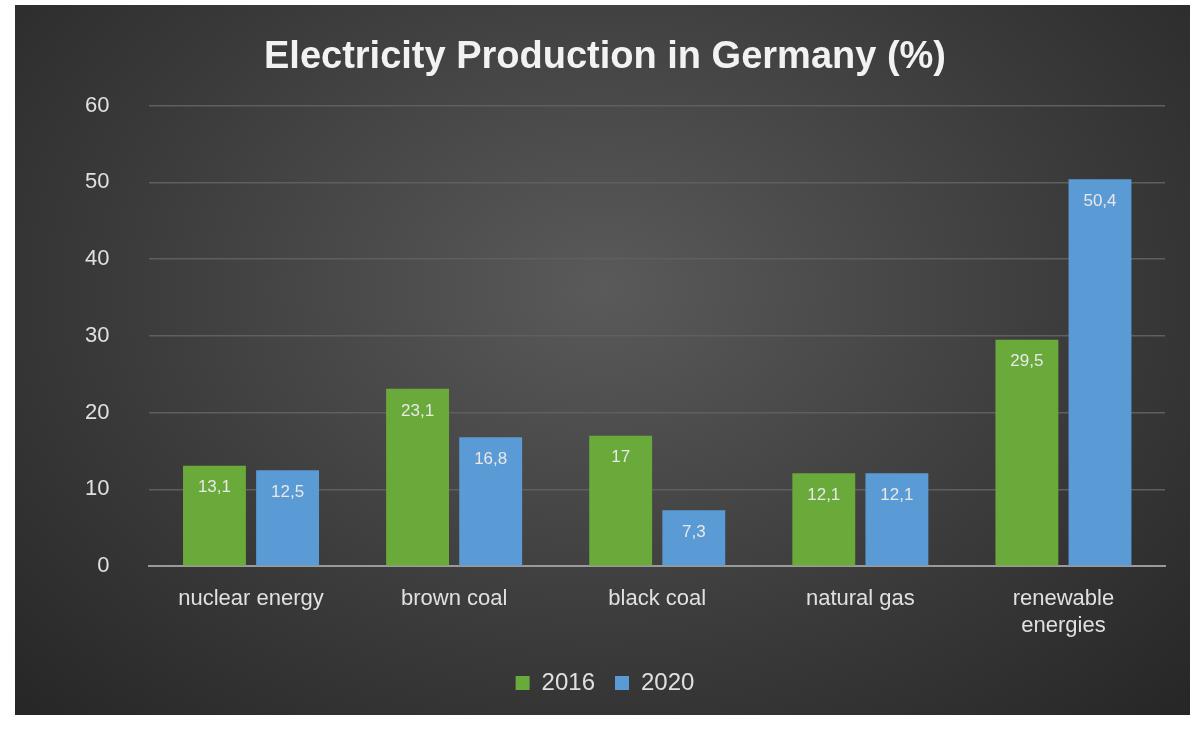 The width and height of the screenshot is (1197, 731). I want to click on data-label: 16,8, so click(491, 458).